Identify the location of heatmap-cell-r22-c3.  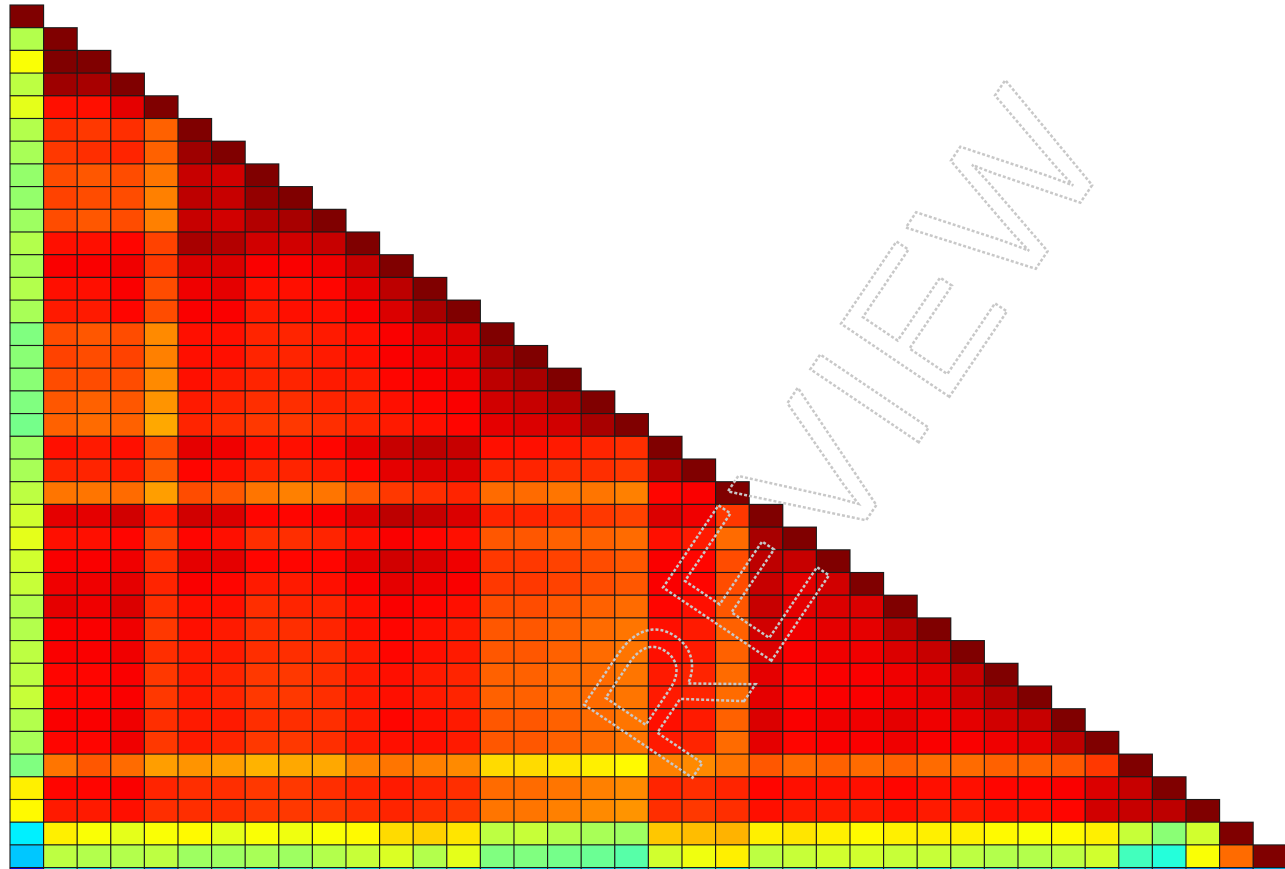
(127, 515).